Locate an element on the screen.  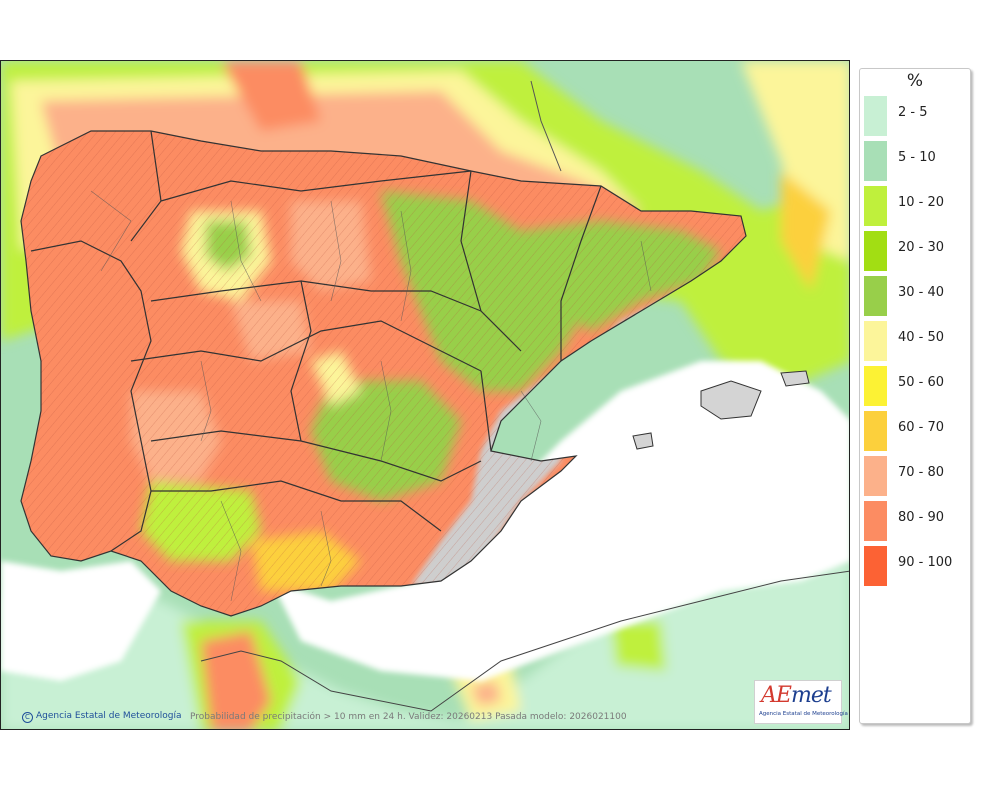
menorca is located at coordinates (795, 378).